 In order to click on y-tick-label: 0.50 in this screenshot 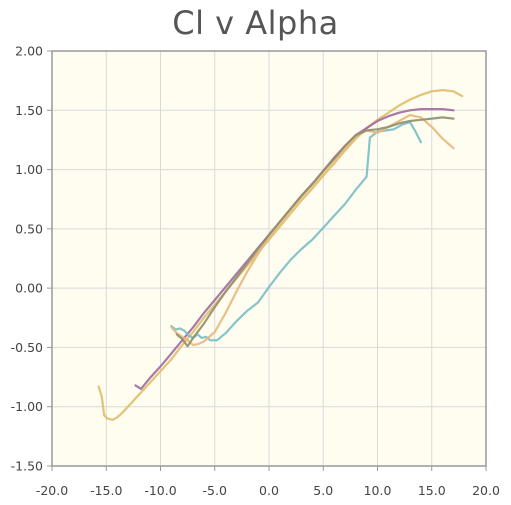, I will do `click(29, 228)`.